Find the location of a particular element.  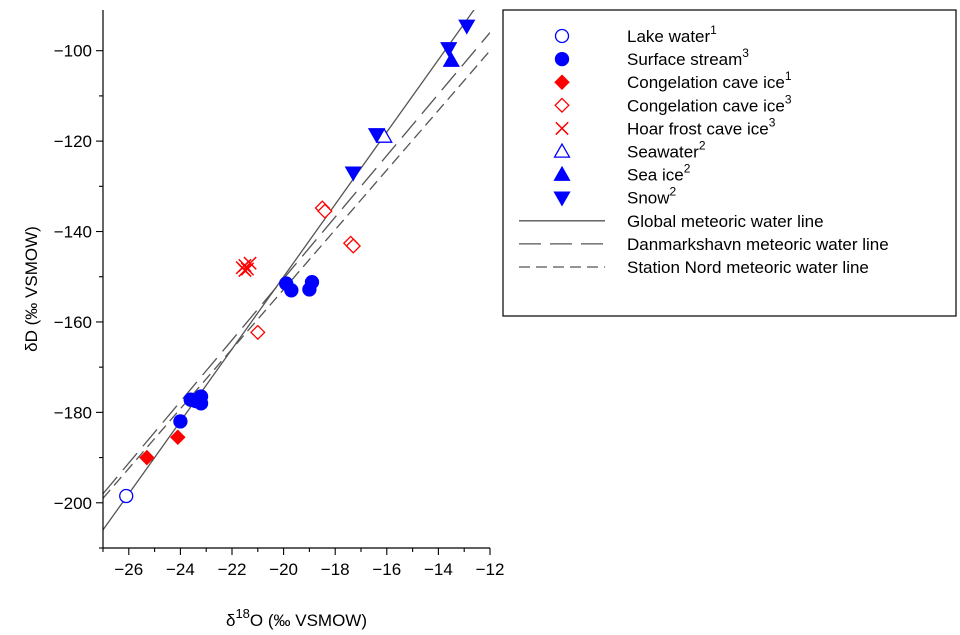

legend-label-11: Station Nord meteoric water line is located at coordinates (748, 267).